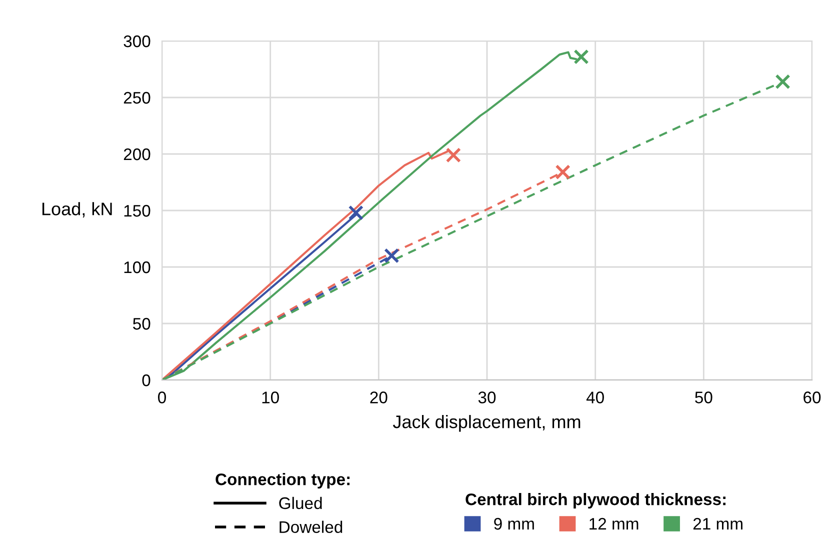 Image resolution: width=823 pixels, height=556 pixels. Describe the element at coordinates (137, 210) in the screenshot. I see `y-tick-label: 150` at that location.